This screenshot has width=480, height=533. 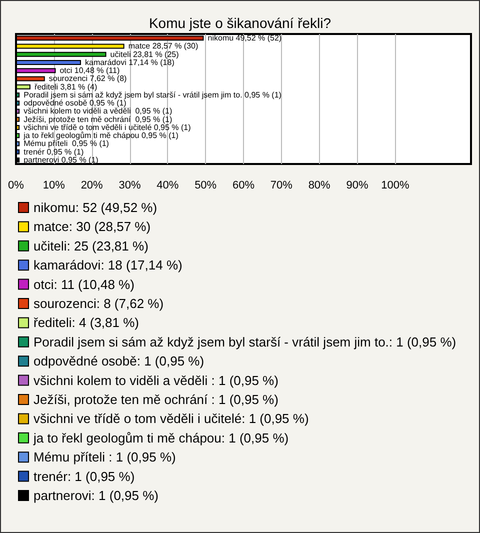 What do you see at coordinates (245, 342) in the screenshot?
I see `legend-label: Poradil jsem si sám až když jsem byl starší - vrátil jsem jim to.: 1 (0,95 %)` at bounding box center [245, 342].